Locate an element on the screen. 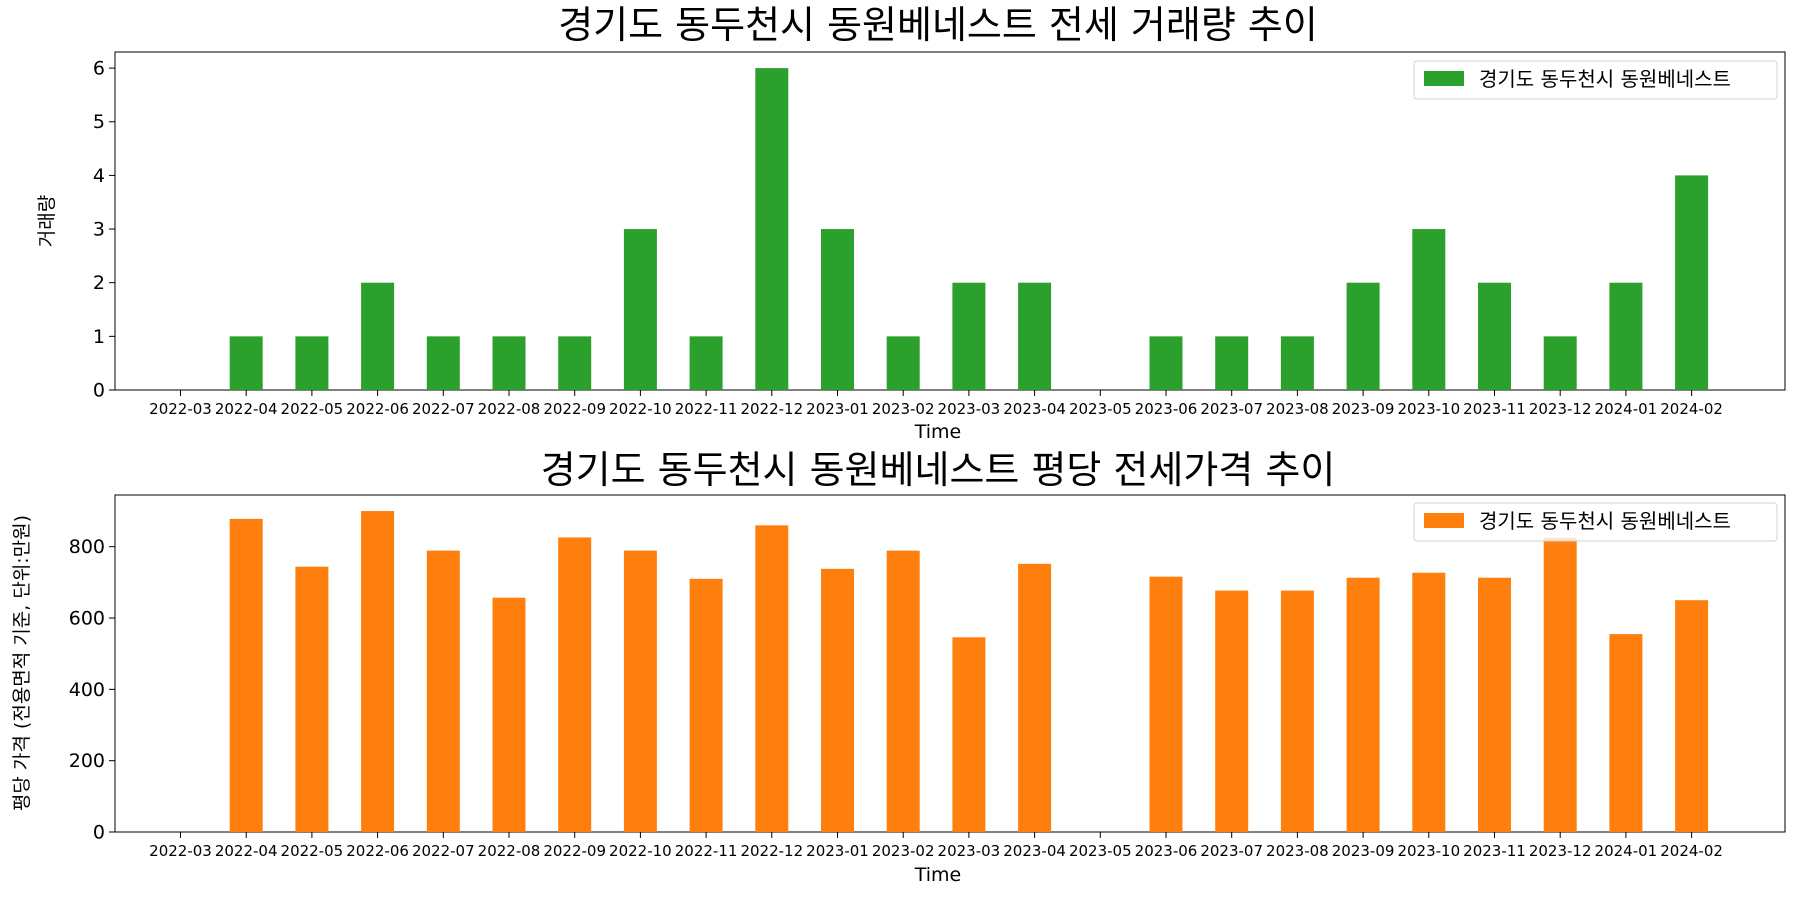 The width and height of the screenshot is (1800, 900). volume-y-tick-label: 2 is located at coordinates (99, 283).